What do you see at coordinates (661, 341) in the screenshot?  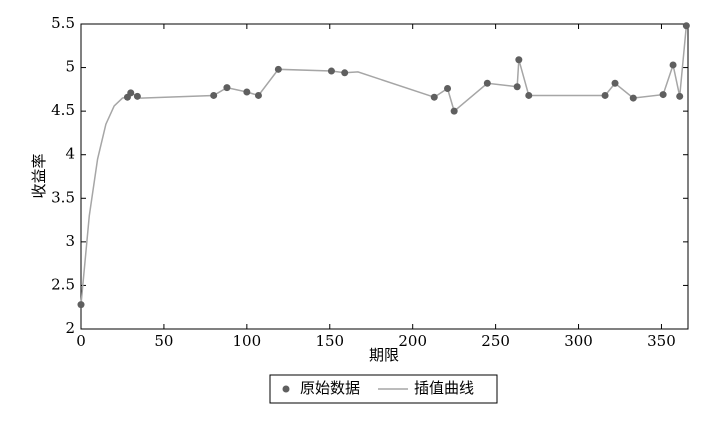 I see `x-tick-label: 350` at bounding box center [661, 341].